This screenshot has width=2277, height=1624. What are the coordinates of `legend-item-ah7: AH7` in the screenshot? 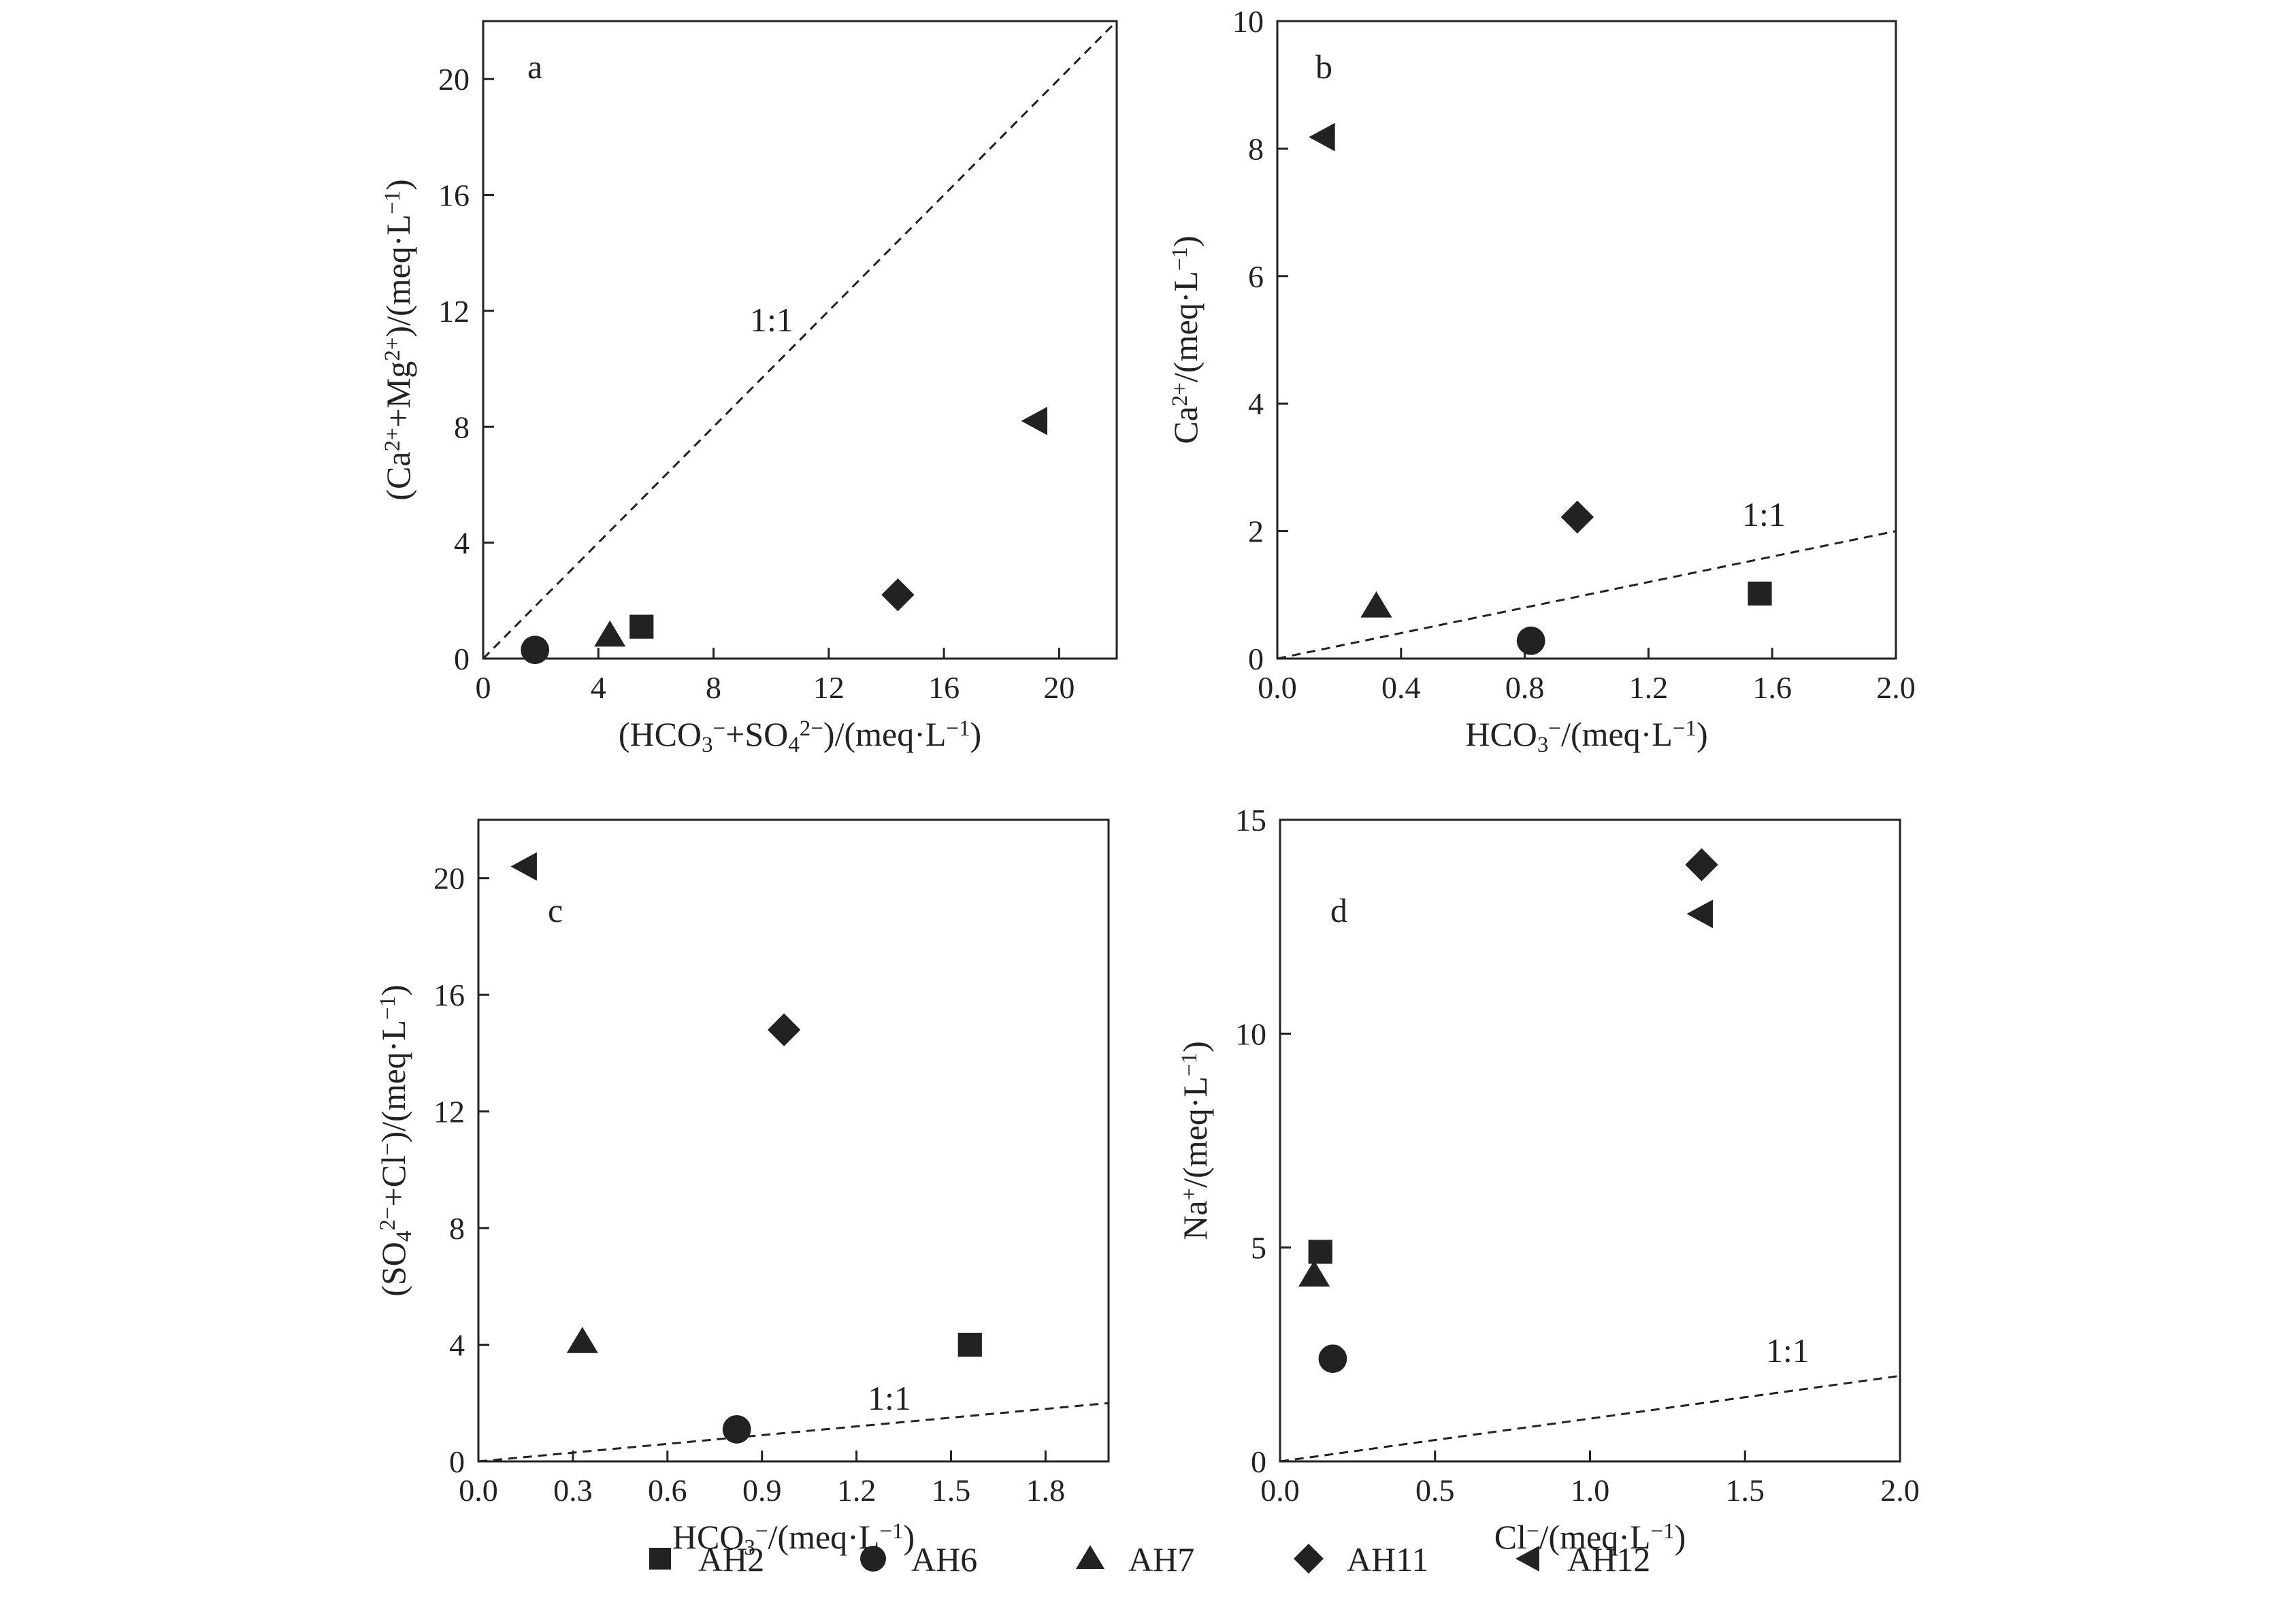 It's located at (1135, 1559).